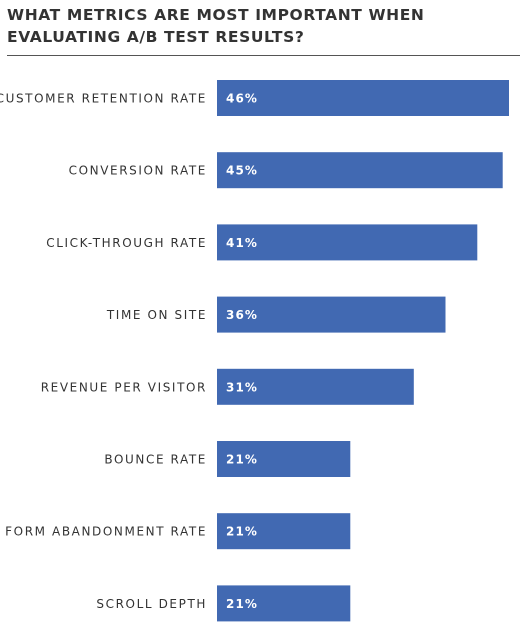 The width and height of the screenshot is (520, 629). Describe the element at coordinates (155, 460) in the screenshot. I see `category-label: BOUNCE RATE` at that location.